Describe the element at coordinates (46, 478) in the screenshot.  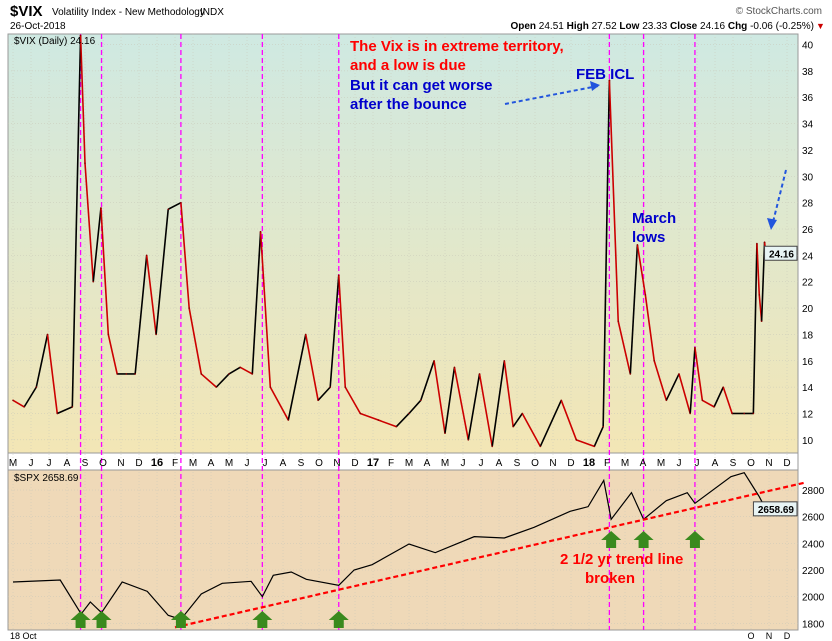
I see `spx-legend: $SPX 2658.69` at that location.